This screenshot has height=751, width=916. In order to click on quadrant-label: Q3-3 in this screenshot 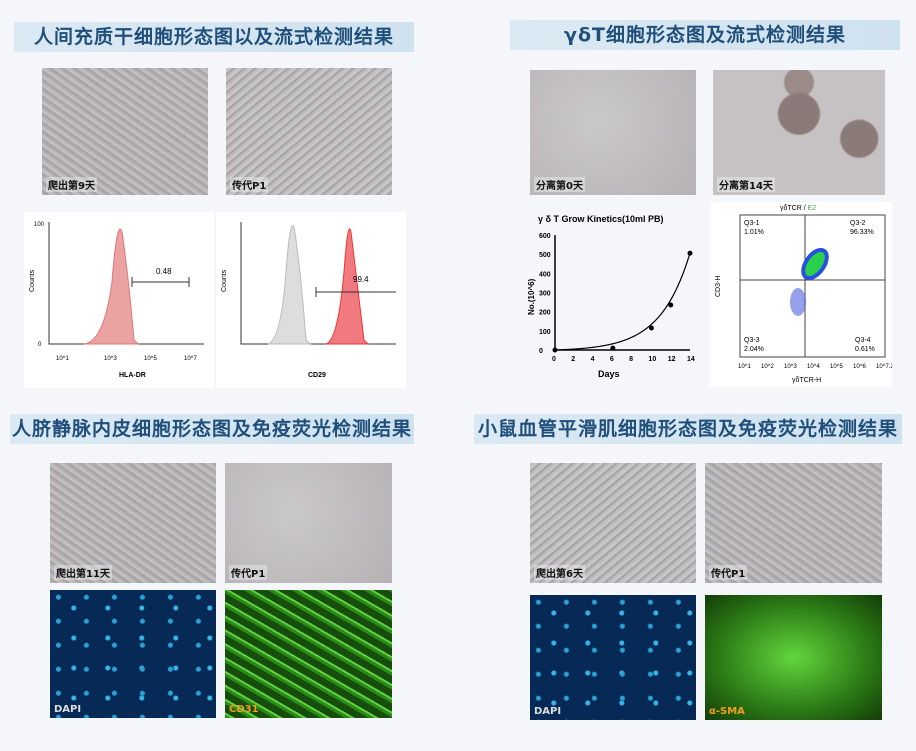, I will do `click(752, 340)`.